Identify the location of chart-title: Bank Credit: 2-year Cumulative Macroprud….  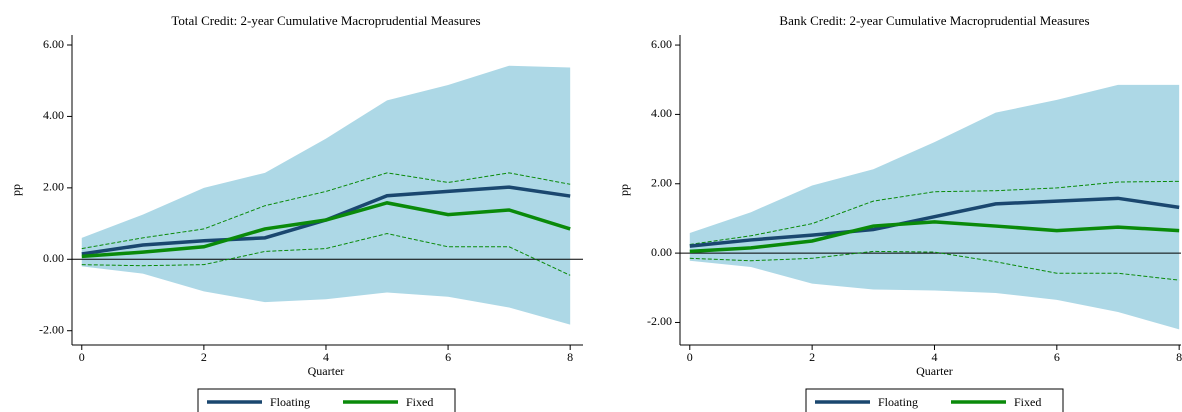
(934, 20).